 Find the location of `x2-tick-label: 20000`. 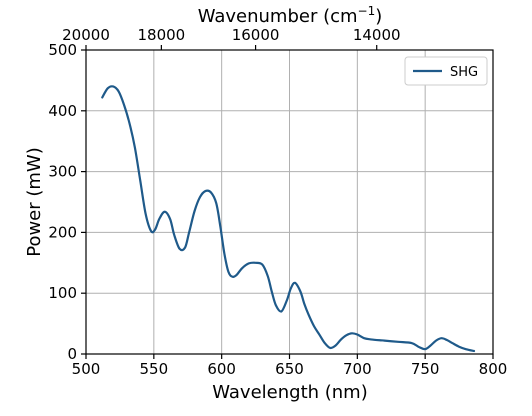

x2-tick-label: 20000 is located at coordinates (86, 35).